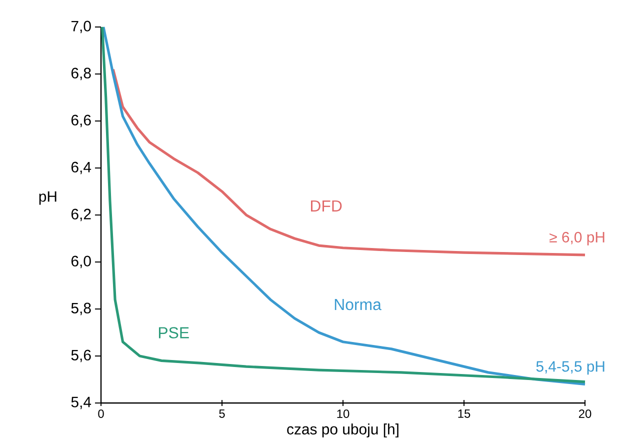 The image size is (642, 443). What do you see at coordinates (81, 74) in the screenshot?
I see `y-tick-label: 6,8` at bounding box center [81, 74].